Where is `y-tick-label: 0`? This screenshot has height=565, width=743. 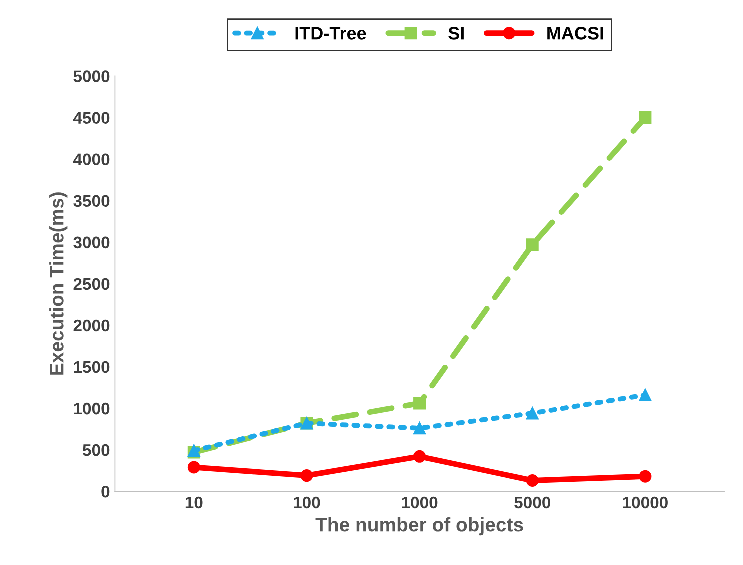 y-tick-label: 0 is located at coordinates (106, 492).